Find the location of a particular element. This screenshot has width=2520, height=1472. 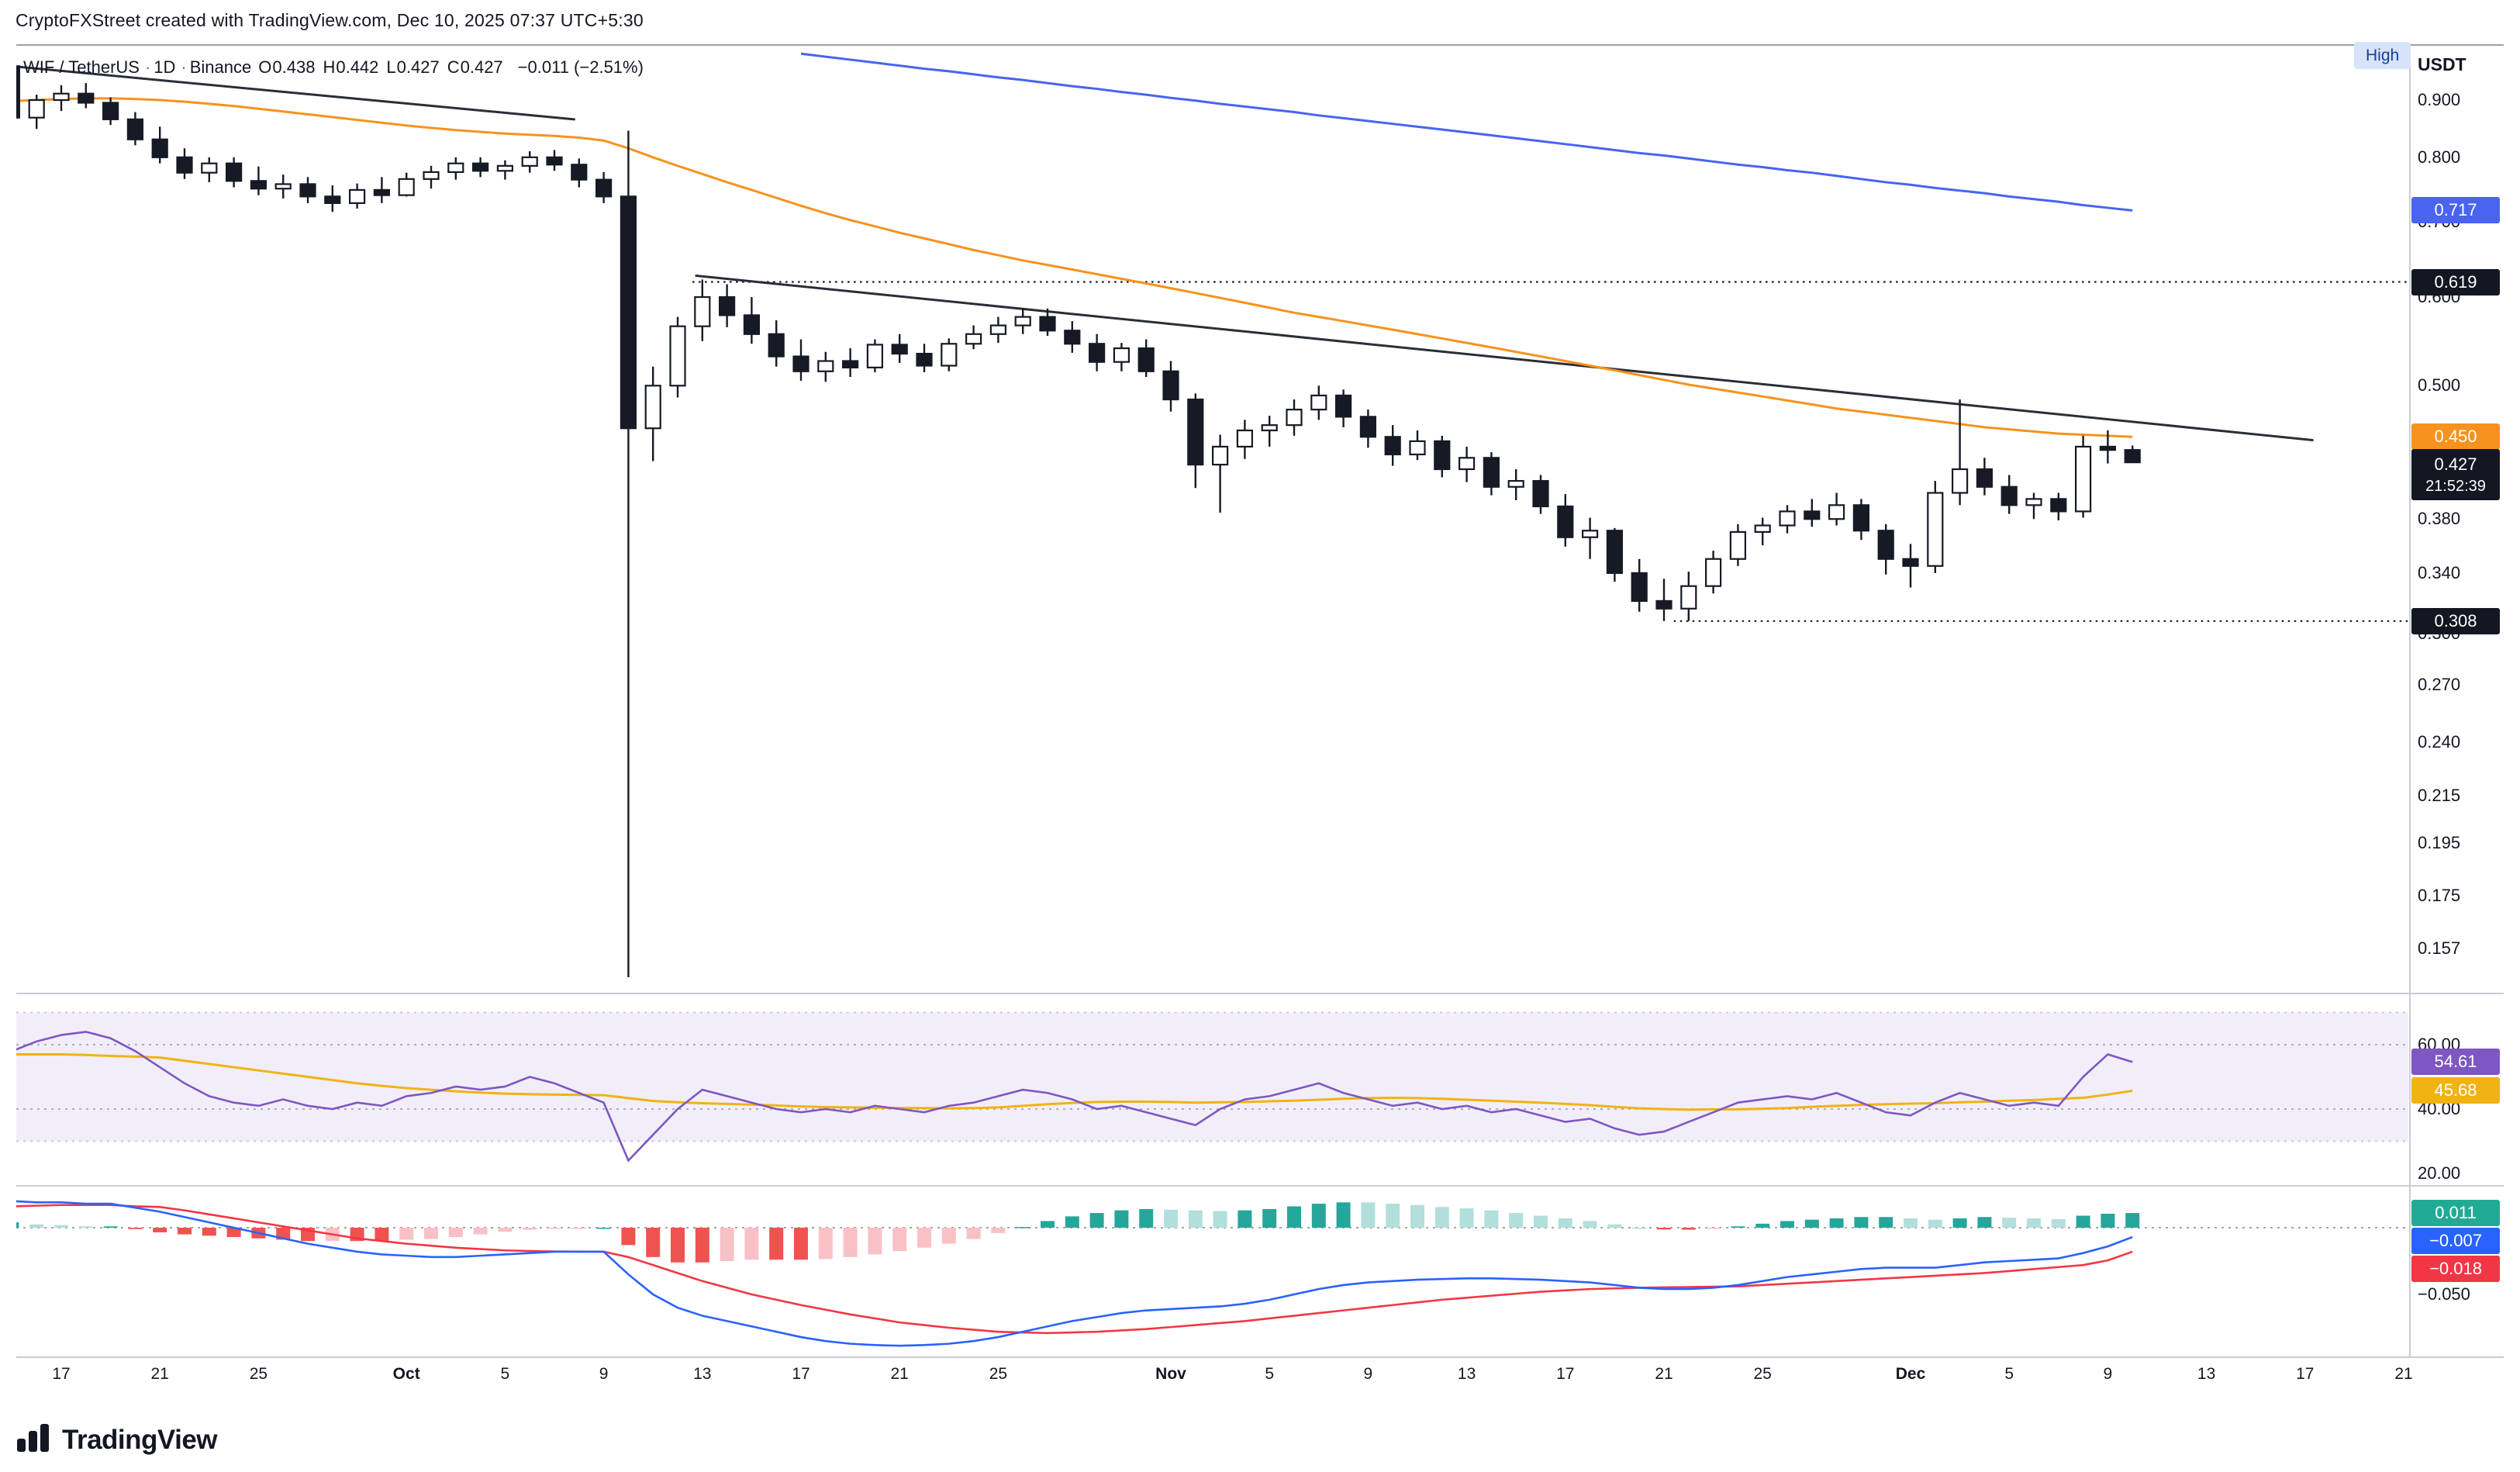

rsi-axis-badge: 54.61 is located at coordinates (2455, 1062).